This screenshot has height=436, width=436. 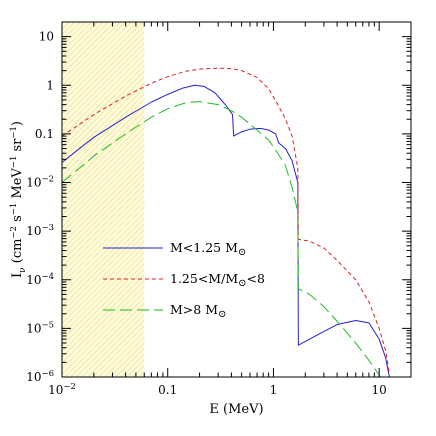 What do you see at coordinates (198, 311) in the screenshot?
I see `legend-label-2: M>8 M⊙` at bounding box center [198, 311].